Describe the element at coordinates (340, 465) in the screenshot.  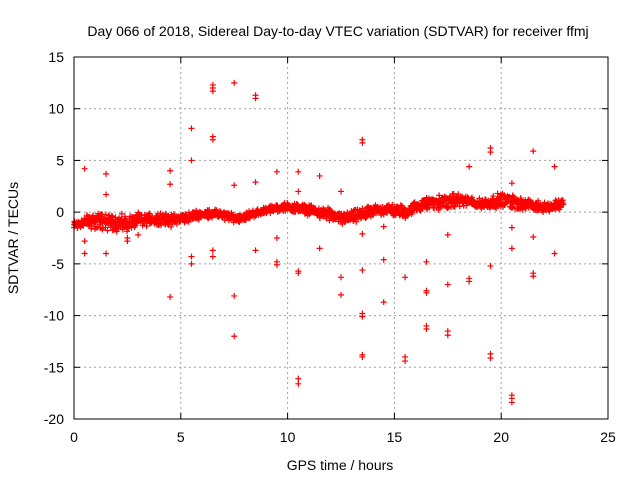
I see `x-axis-label: GPS time / hours` at that location.